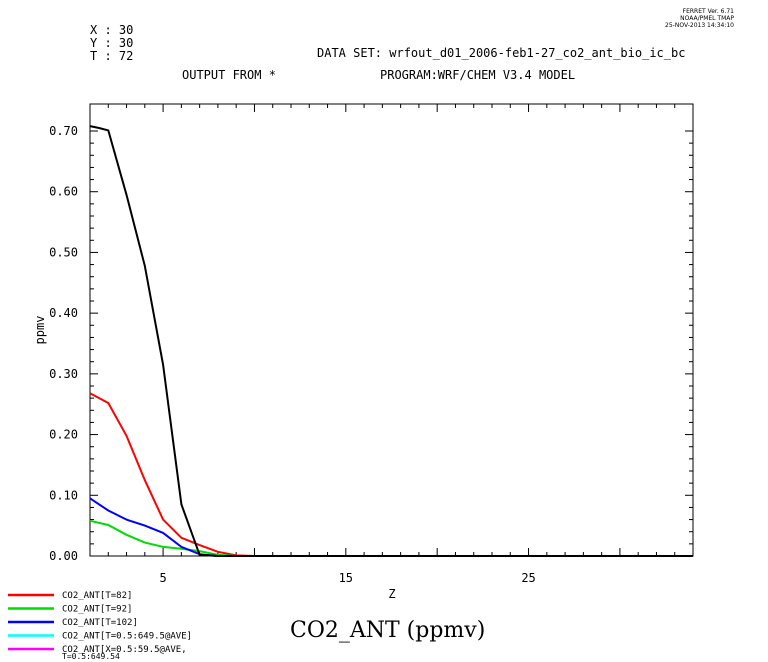  I want to click on y-tick-label: 0.60, so click(63, 192).